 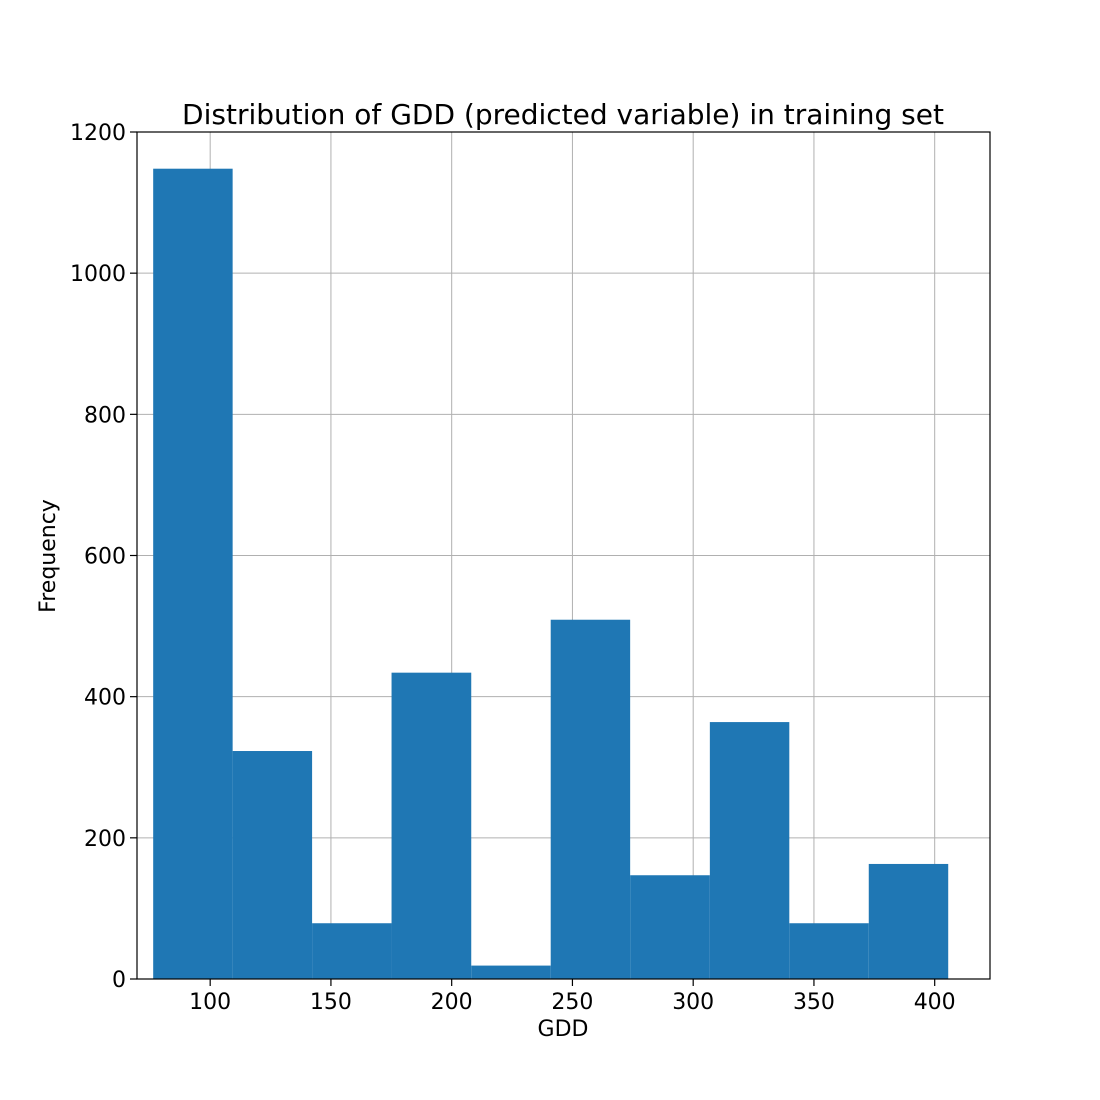 I want to click on y-axis-label: Frequency, so click(x=48, y=556).